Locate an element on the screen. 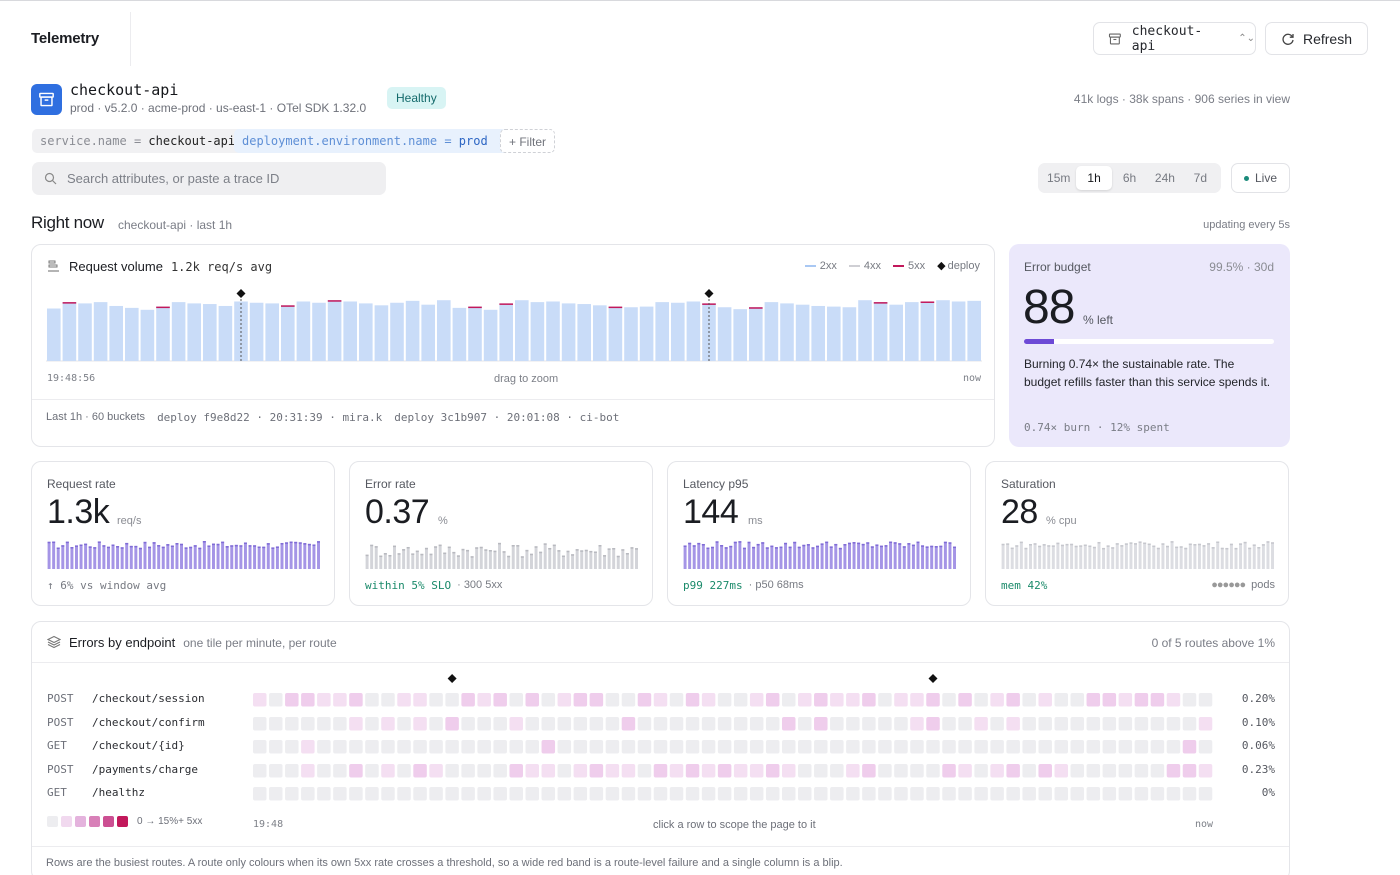 The image size is (1400, 875). metric-footer: mem 42% ●●●●●● pods is located at coordinates (1138, 585).